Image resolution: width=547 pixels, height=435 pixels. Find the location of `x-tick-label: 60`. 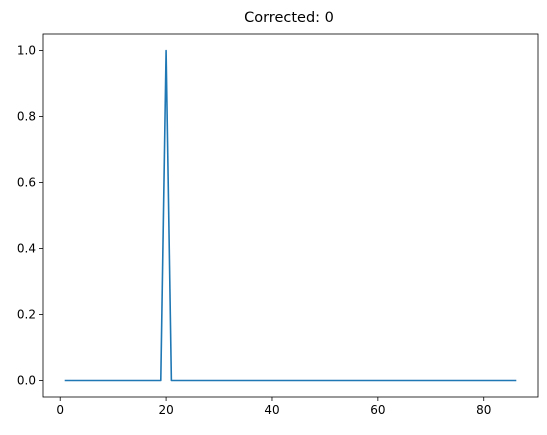

x-tick-label: 60 is located at coordinates (377, 410).